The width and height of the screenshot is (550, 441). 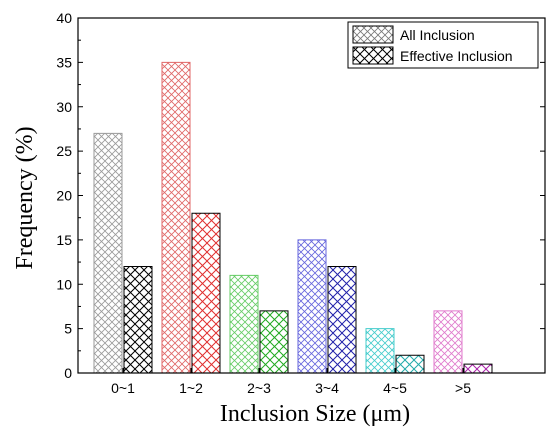 I want to click on x-tick-label: >5, so click(x=463, y=388).